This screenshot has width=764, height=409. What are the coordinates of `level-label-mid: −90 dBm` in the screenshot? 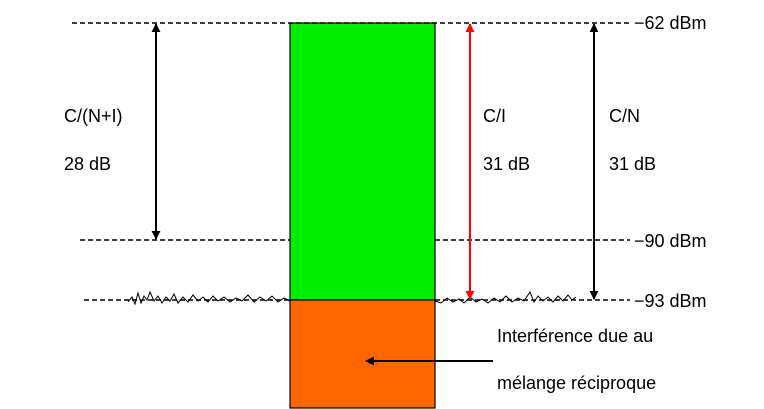 It's located at (670, 241).